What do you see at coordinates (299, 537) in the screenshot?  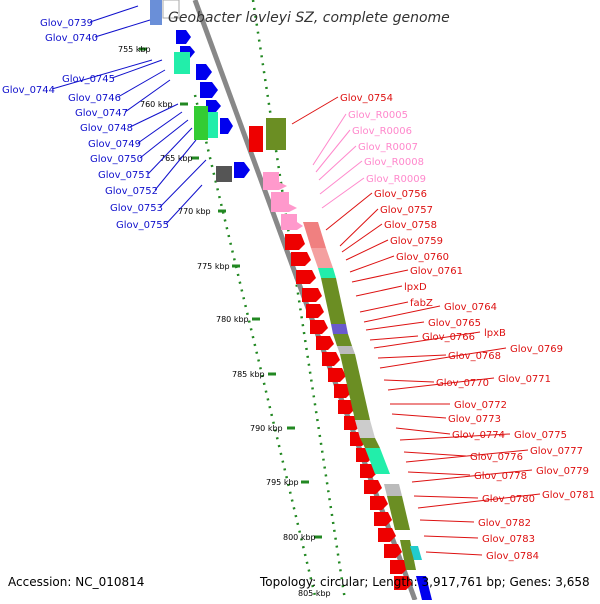 I see `scale-label: 800 kbp` at bounding box center [299, 537].